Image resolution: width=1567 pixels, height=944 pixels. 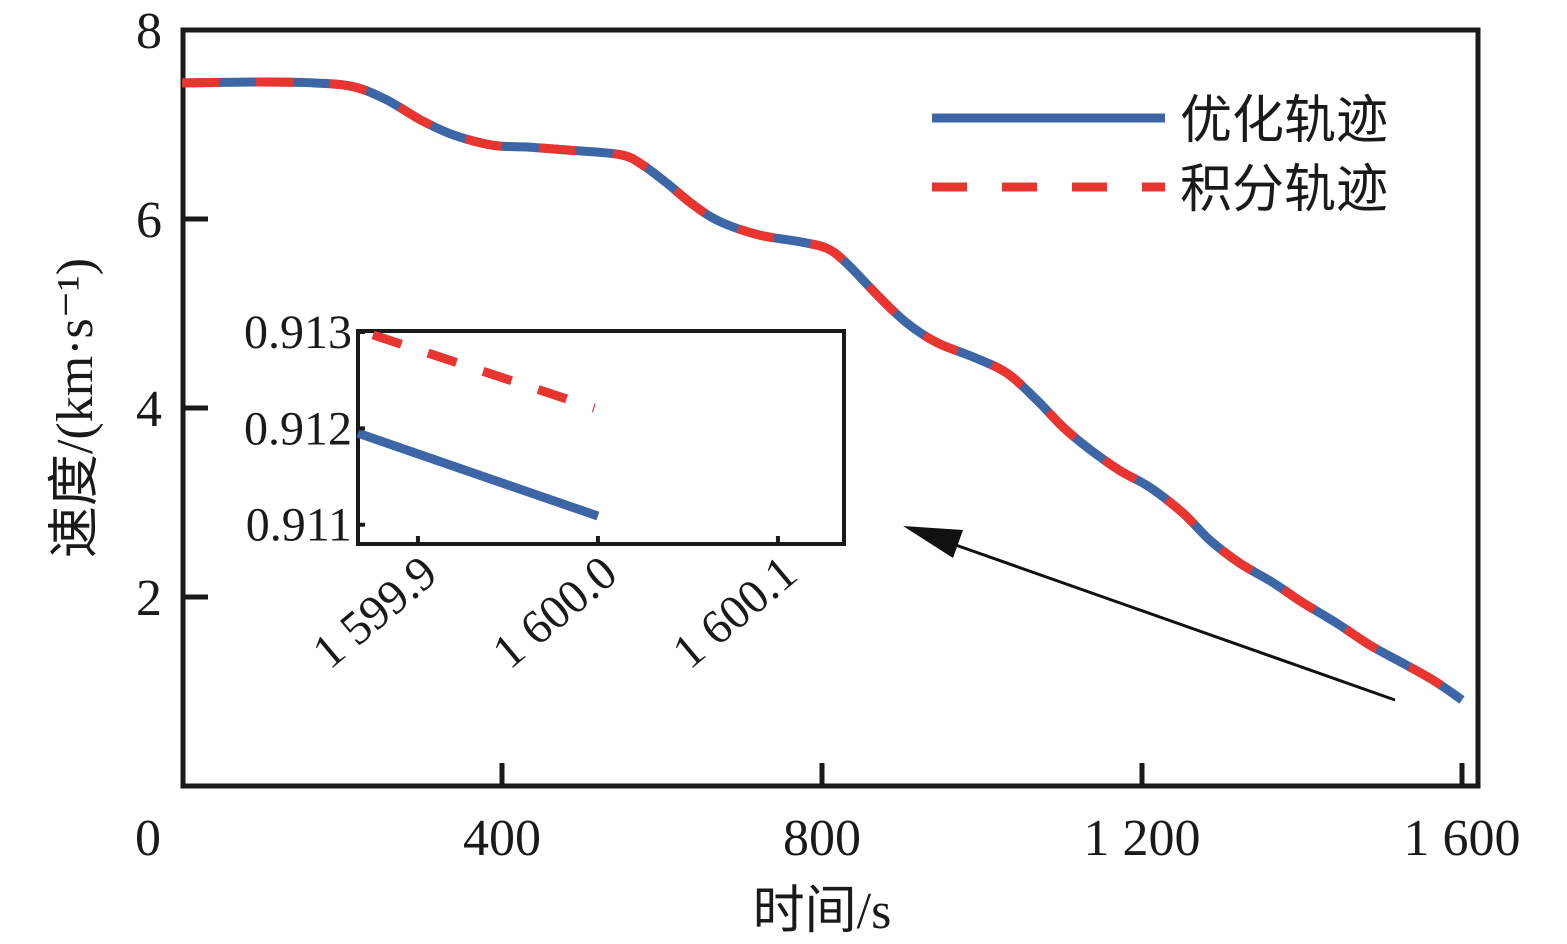 What do you see at coordinates (149, 220) in the screenshot?
I see `y-tick-label: 6` at bounding box center [149, 220].